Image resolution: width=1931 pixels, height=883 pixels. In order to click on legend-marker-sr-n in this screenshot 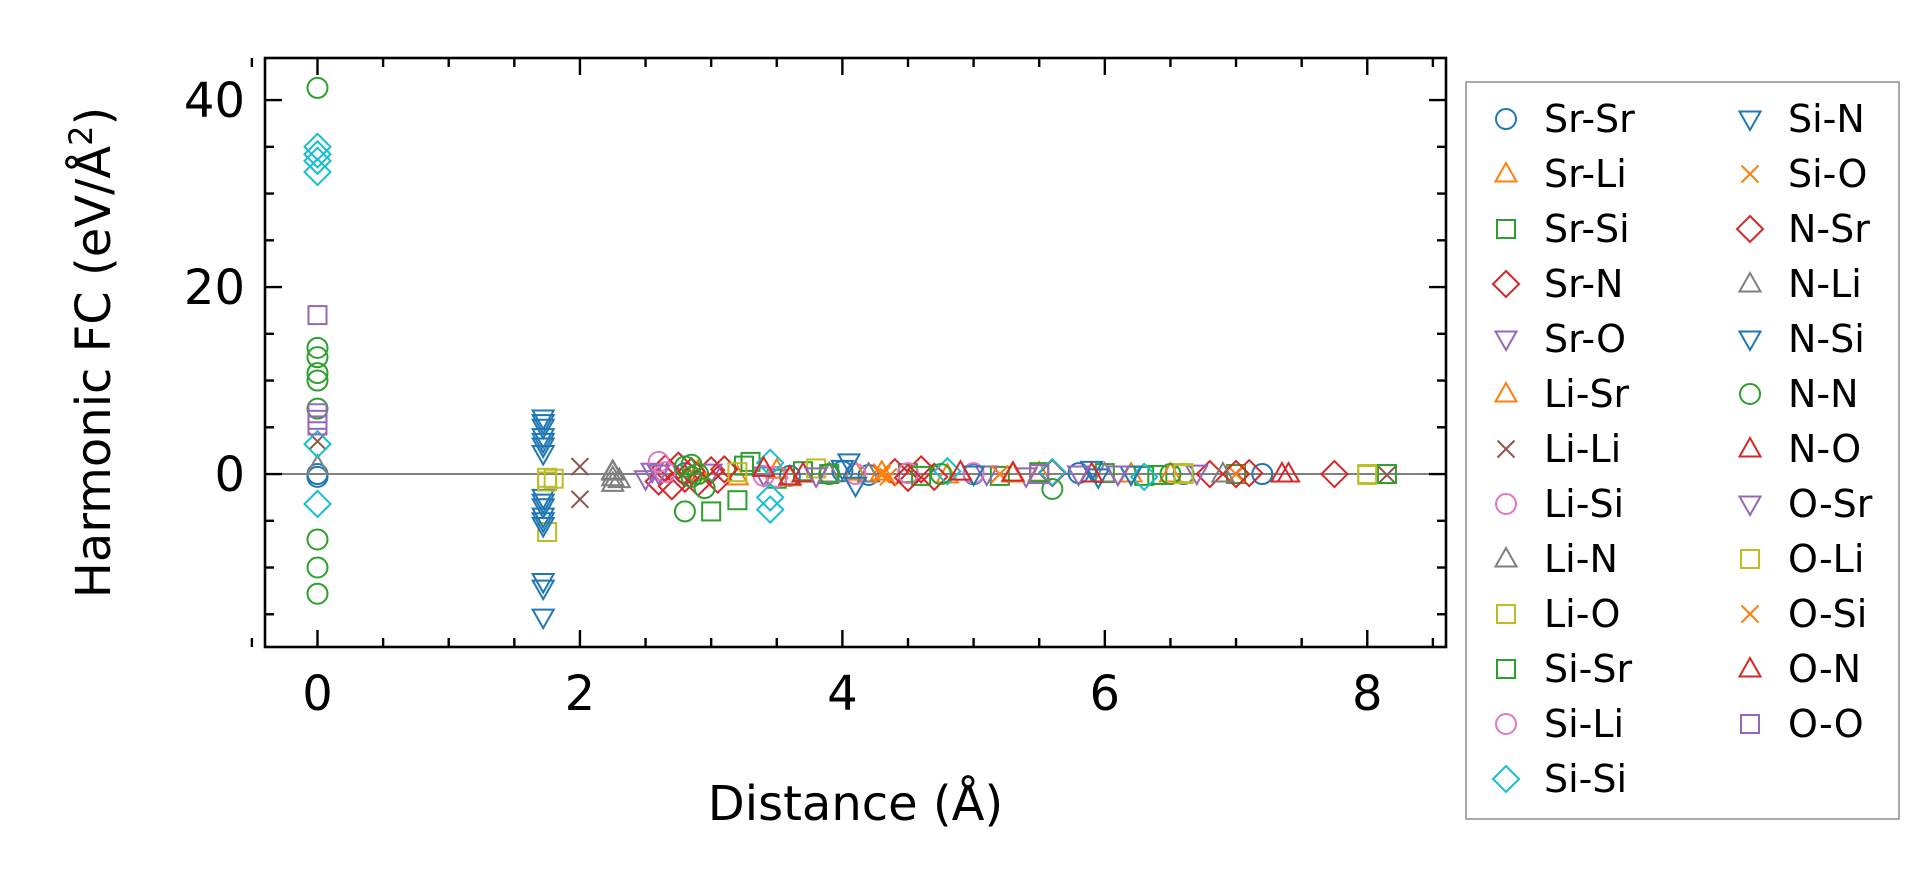, I will do `click(1506, 284)`.